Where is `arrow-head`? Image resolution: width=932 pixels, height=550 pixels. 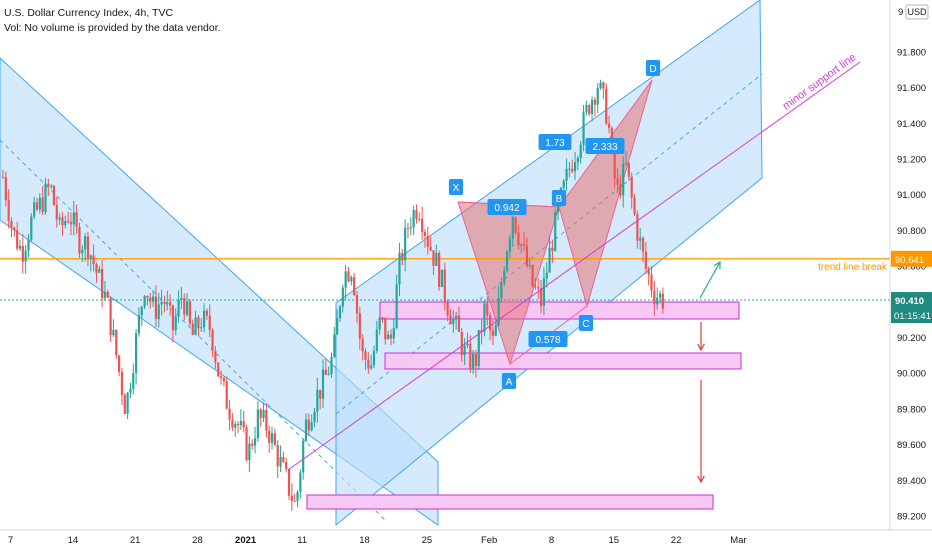
arrow-head is located at coordinates (717, 265).